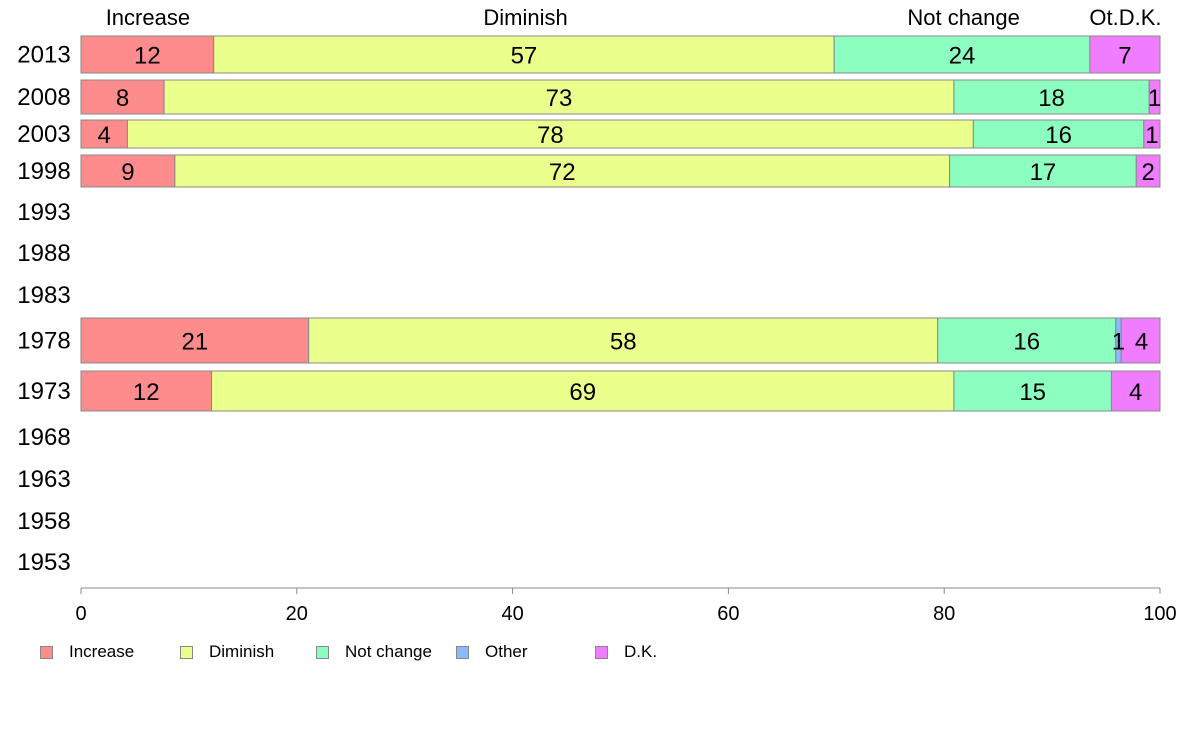  Describe the element at coordinates (43, 253) in the screenshot. I see `year-label-1988: 1988` at that location.